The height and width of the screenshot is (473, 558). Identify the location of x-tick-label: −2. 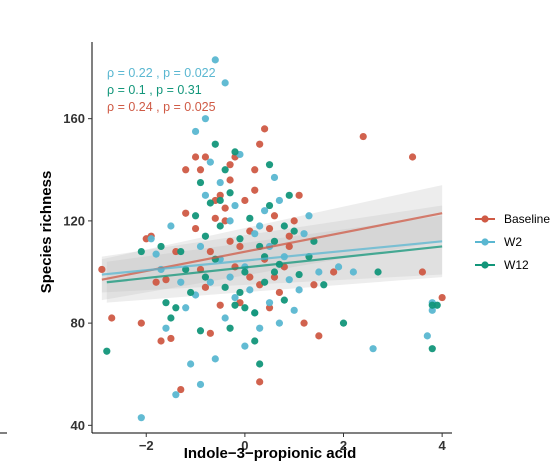
(146, 445).